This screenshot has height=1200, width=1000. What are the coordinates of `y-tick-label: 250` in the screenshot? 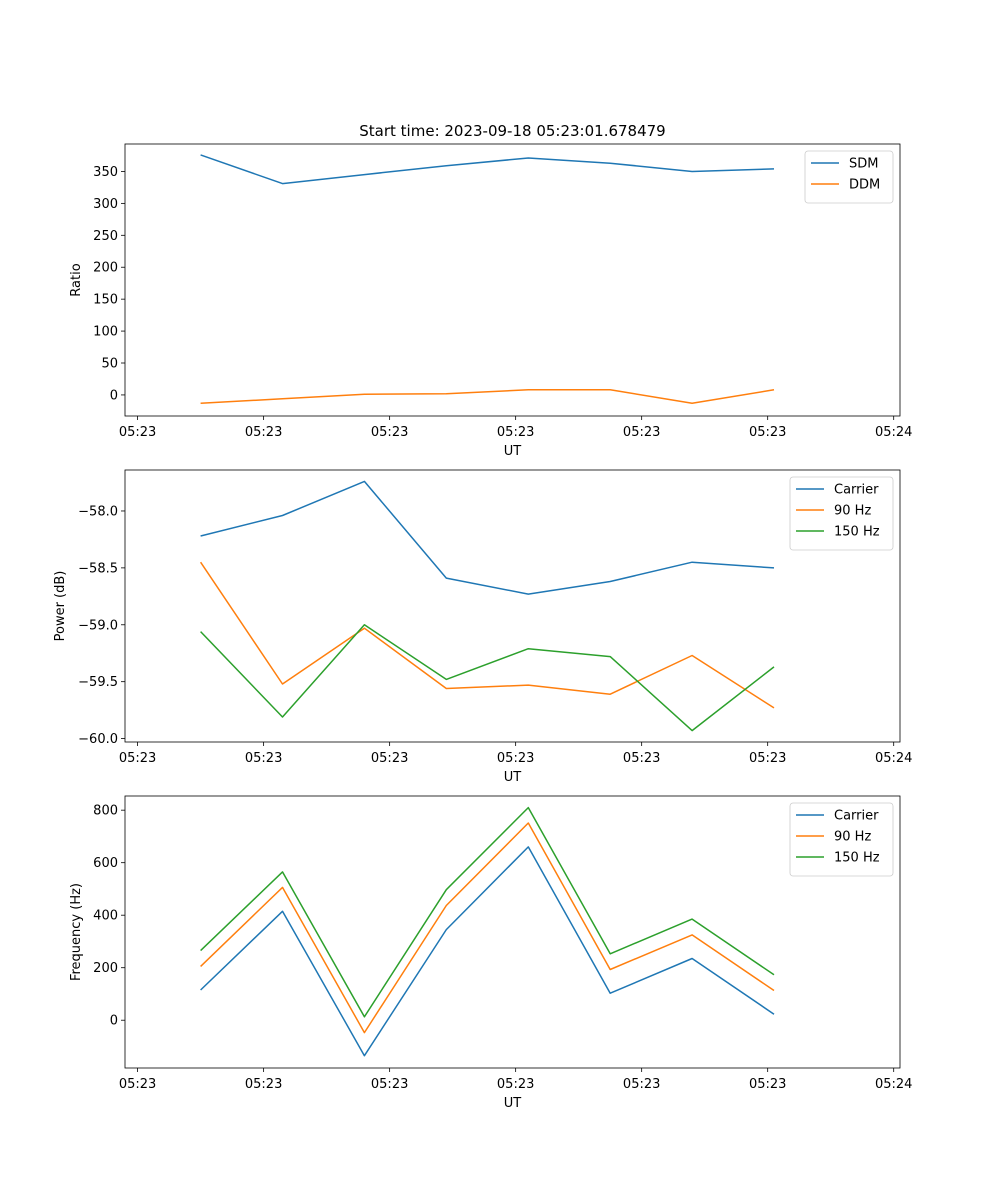 It's located at (105, 236).